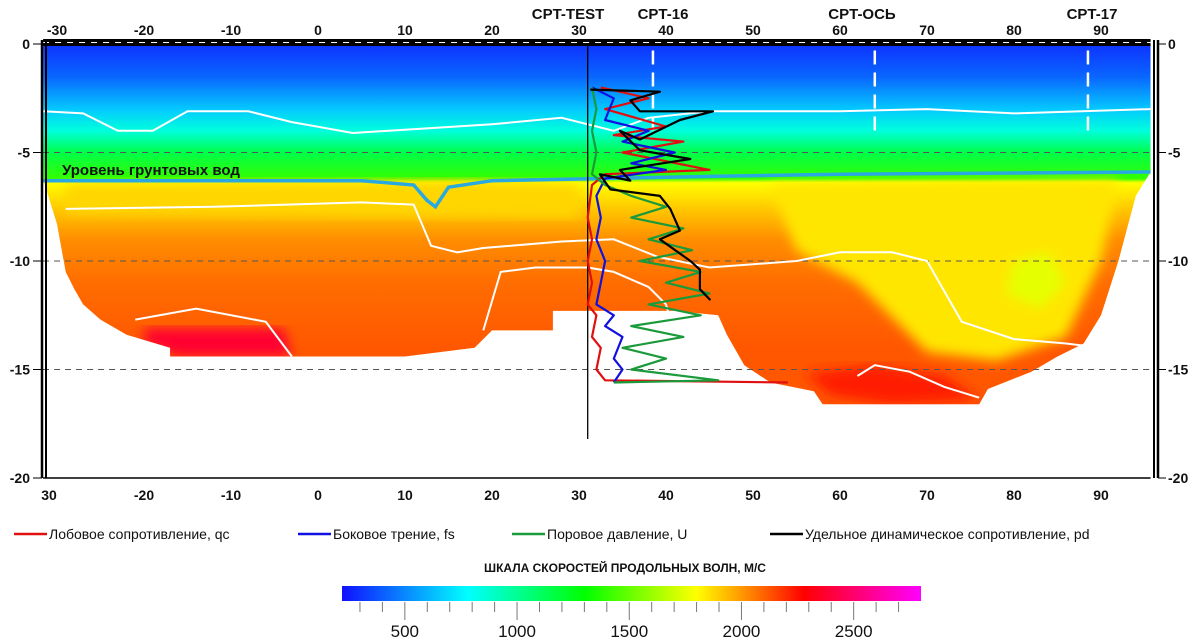 This screenshot has width=1200, height=644. I want to click on x-tick-top: 80, so click(1014, 30).